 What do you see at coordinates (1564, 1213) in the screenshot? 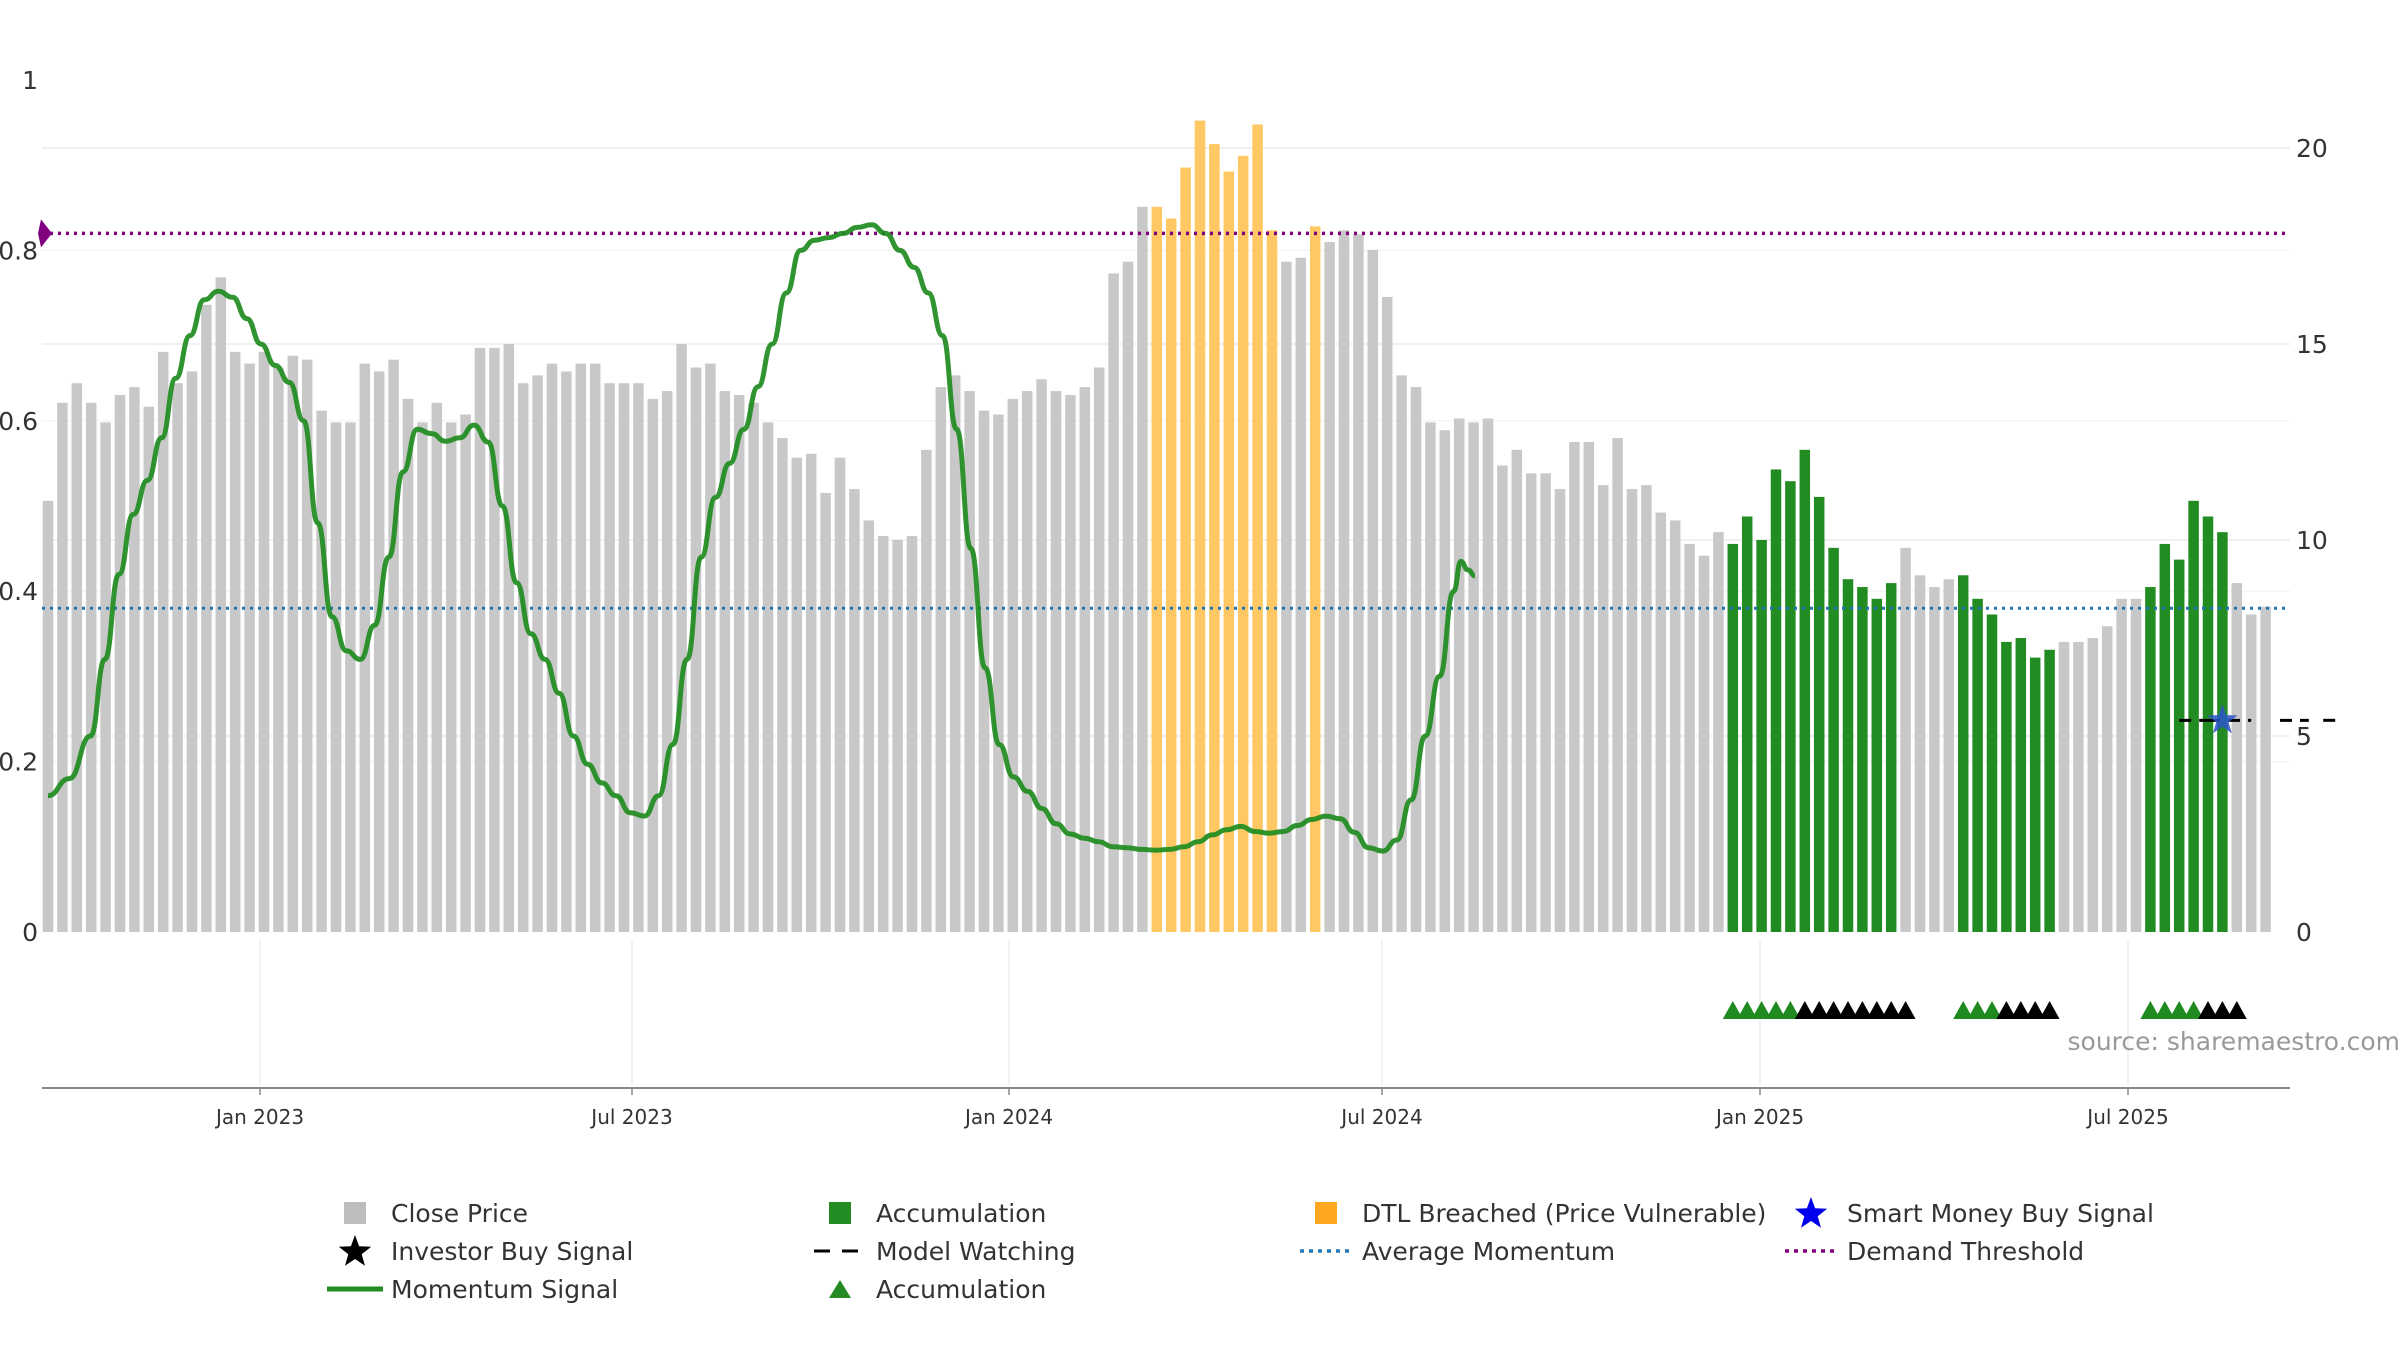
I see `legend-label: DTL Breached (Price Vulnerable)` at bounding box center [1564, 1213].